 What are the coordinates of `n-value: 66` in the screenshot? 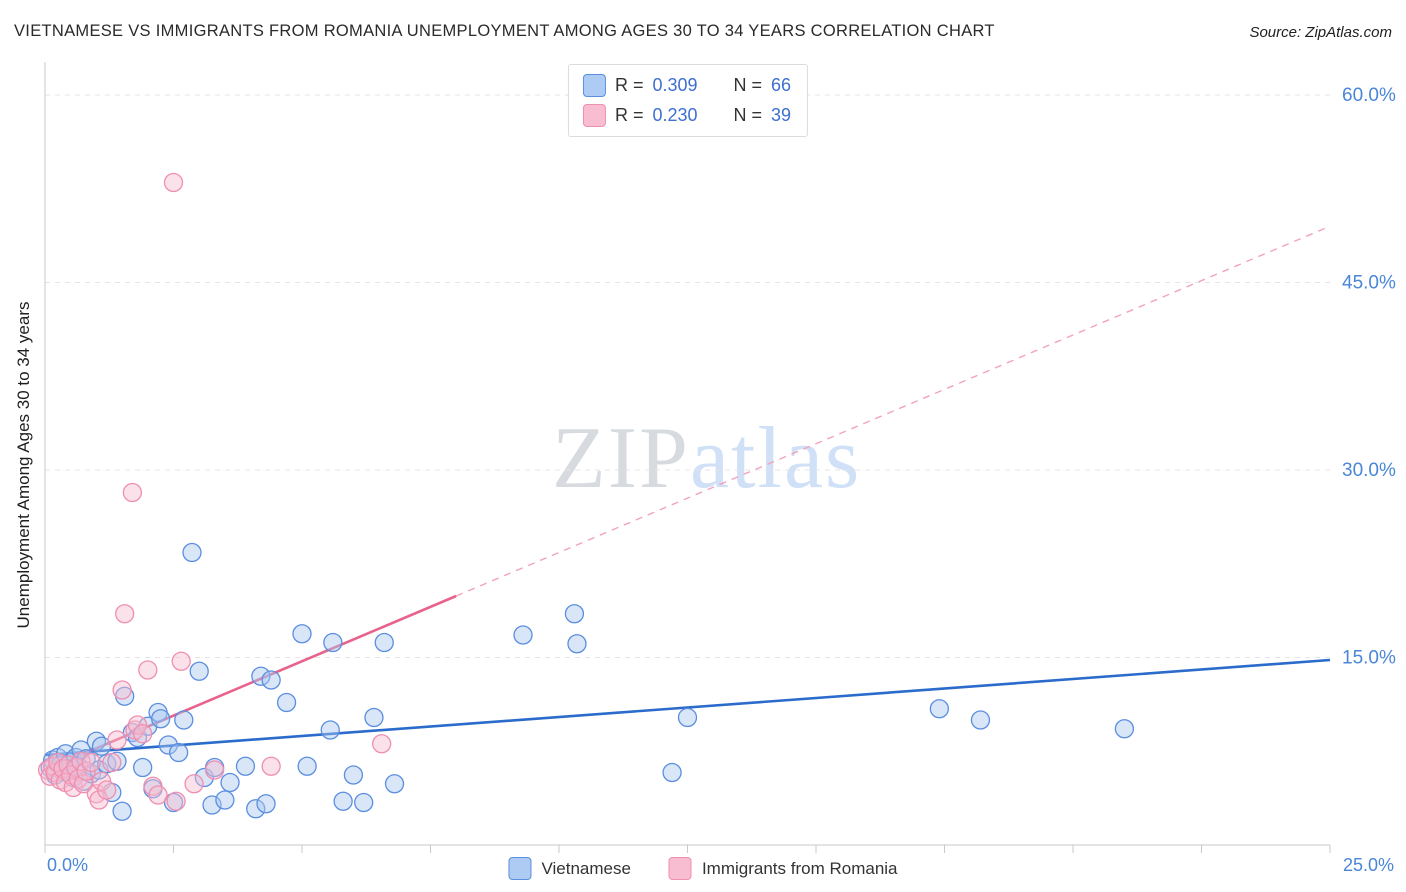 It's located at (781, 85).